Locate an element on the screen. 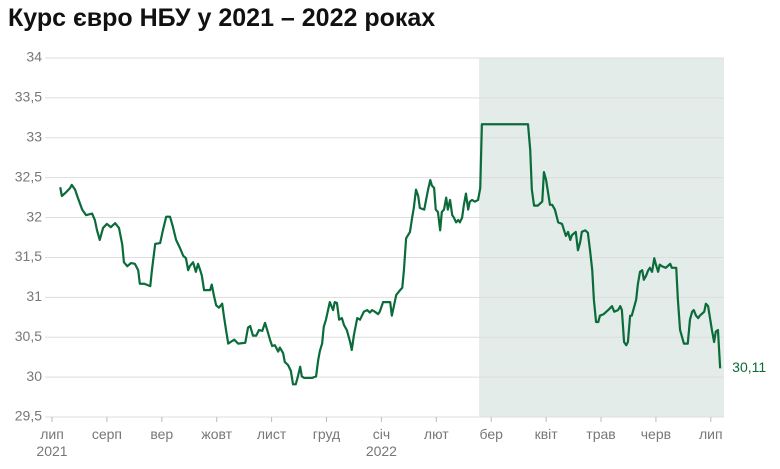  x-tick-label: трав is located at coordinates (601, 434).